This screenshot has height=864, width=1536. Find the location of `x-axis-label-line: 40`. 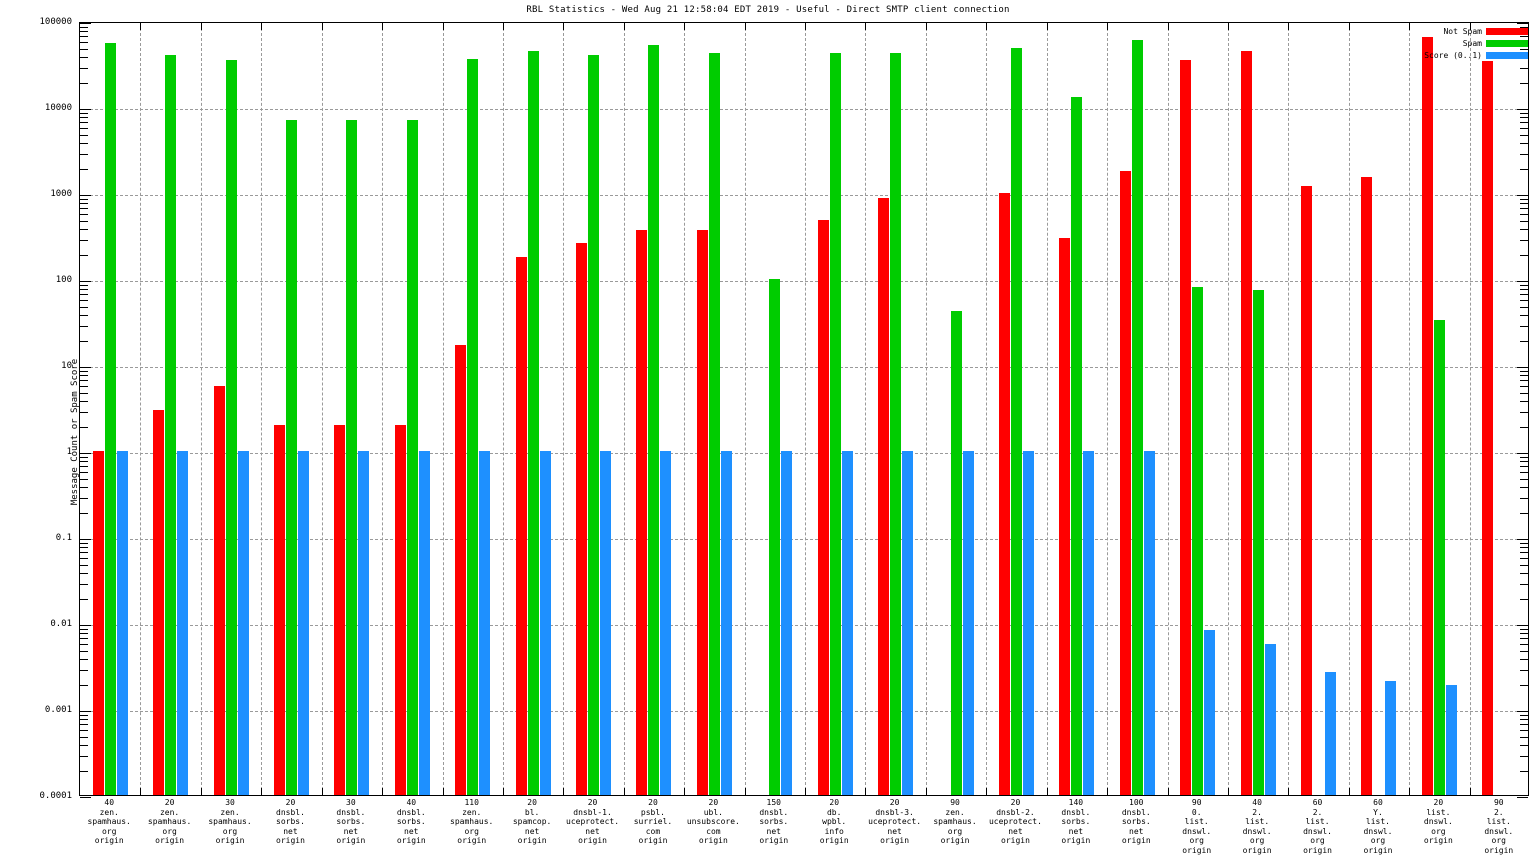

x-axis-label-line: 40 is located at coordinates (109, 802).